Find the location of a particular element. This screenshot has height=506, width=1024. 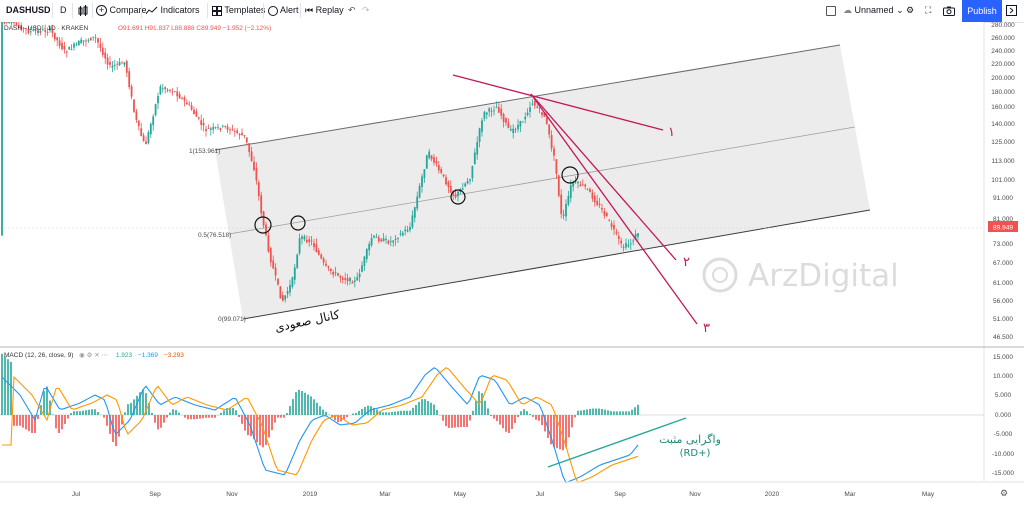

symbol-search: DASHUSD is located at coordinates (28, 10).